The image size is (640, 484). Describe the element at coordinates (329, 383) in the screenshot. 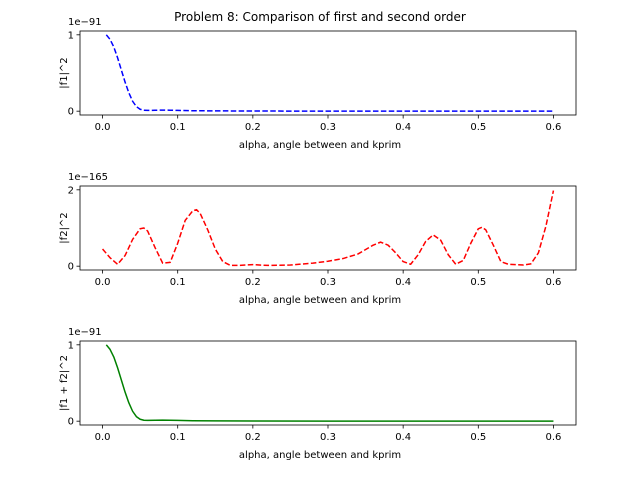

I see `chart-3-series-line` at that location.